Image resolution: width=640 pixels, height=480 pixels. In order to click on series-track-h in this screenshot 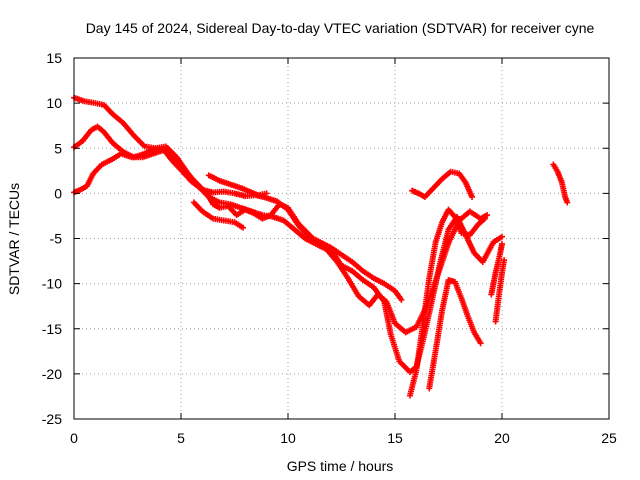, I will do `click(455, 334)`.